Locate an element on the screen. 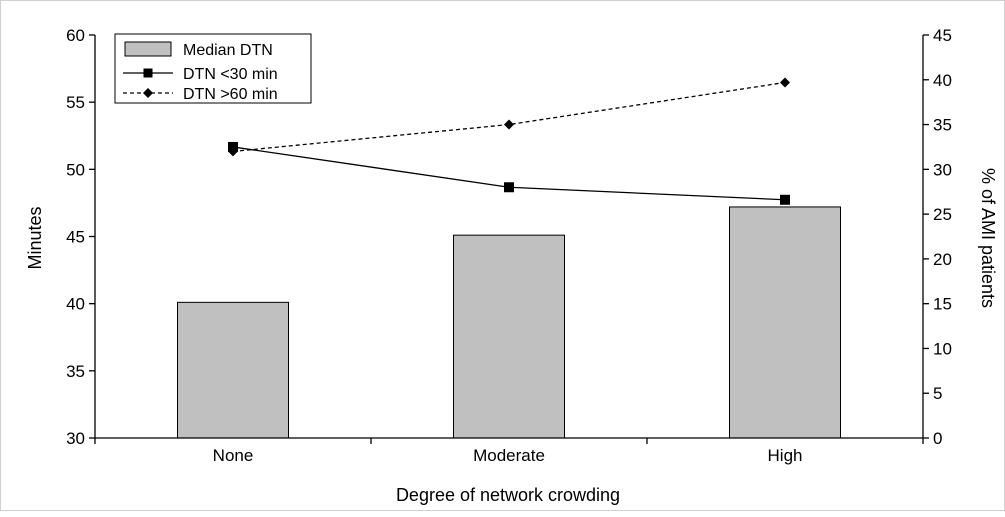 This screenshot has width=1005, height=517. y2-tick-label: 5 is located at coordinates (937, 393).